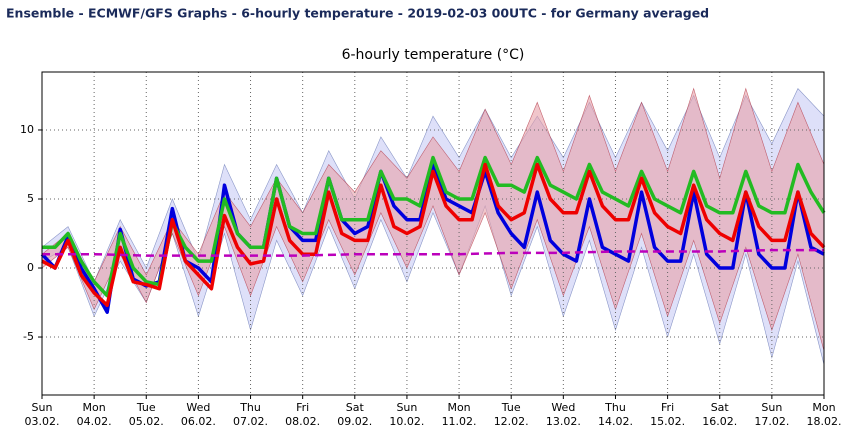 This screenshot has height=430, width=845. Describe the element at coordinates (824, 421) in the screenshot. I see `x-tick-date: 18.02.` at that location.